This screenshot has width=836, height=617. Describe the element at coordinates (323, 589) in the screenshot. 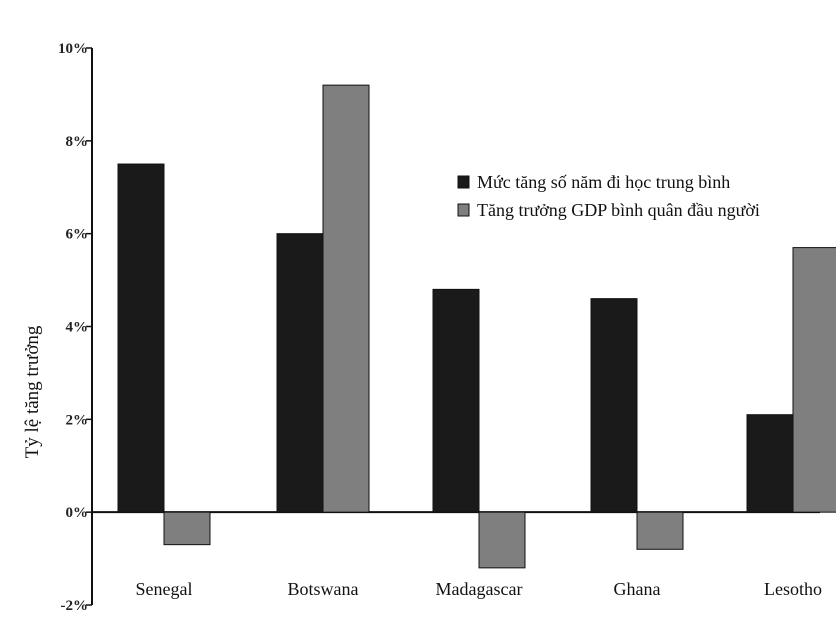

I see `category-label: Botswana` at that location.